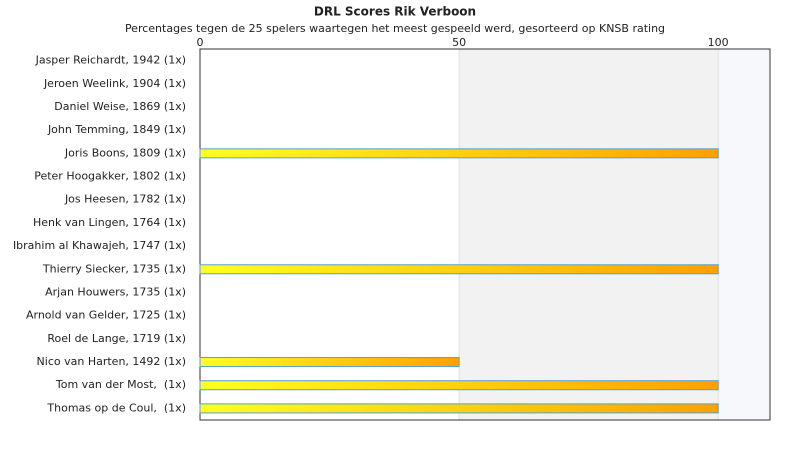  What do you see at coordinates (120, 106) in the screenshot?
I see `y-tick-label: Daniel Weise, 1869 (1x)` at bounding box center [120, 106].